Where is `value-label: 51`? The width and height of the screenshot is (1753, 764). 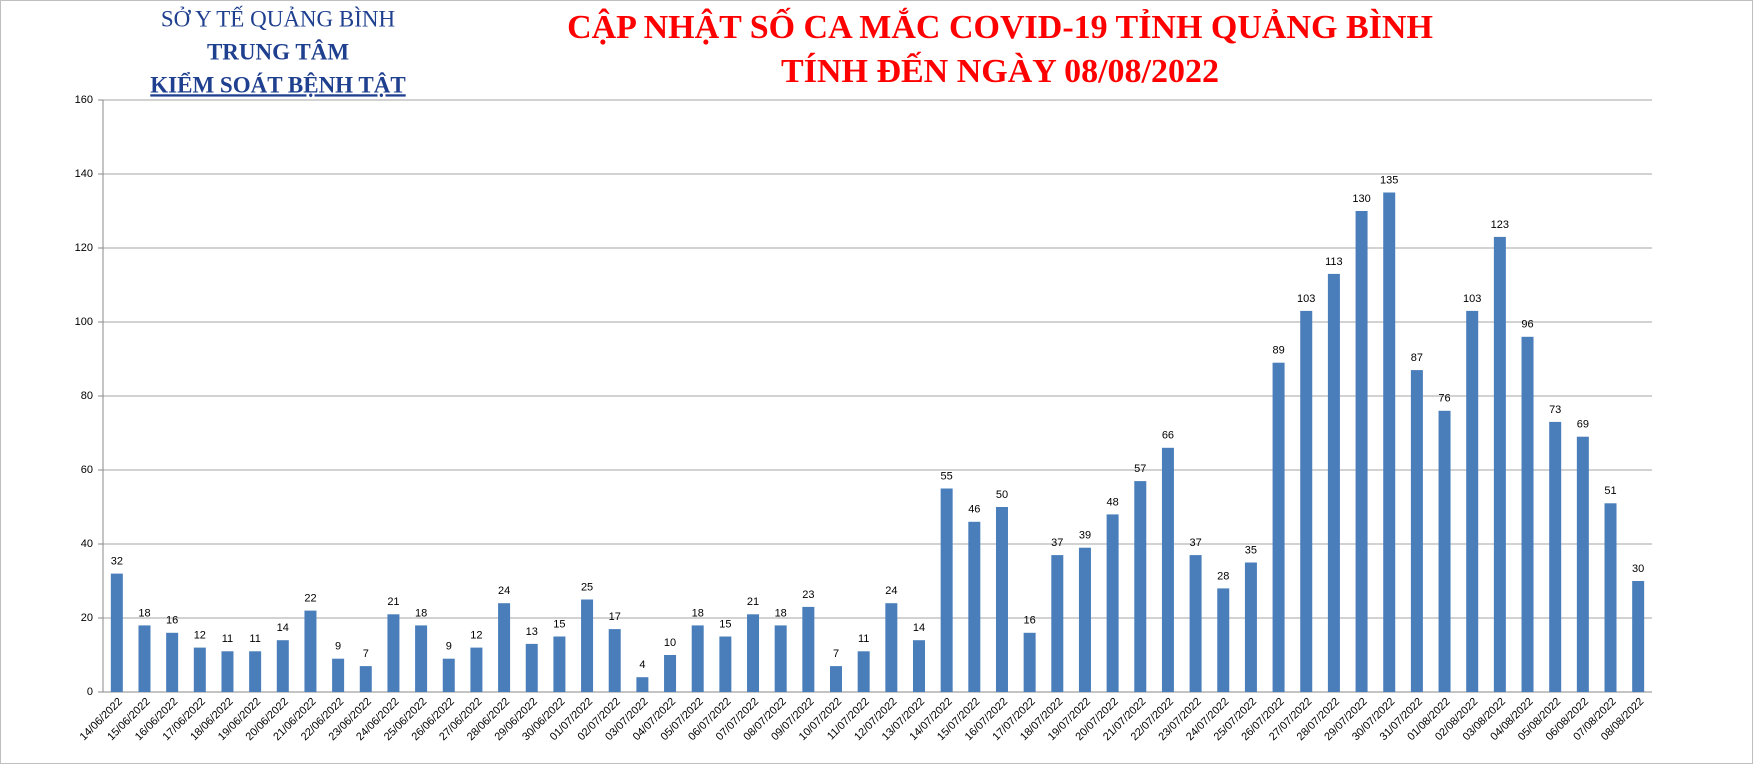 value-label: 51 is located at coordinates (1610, 491).